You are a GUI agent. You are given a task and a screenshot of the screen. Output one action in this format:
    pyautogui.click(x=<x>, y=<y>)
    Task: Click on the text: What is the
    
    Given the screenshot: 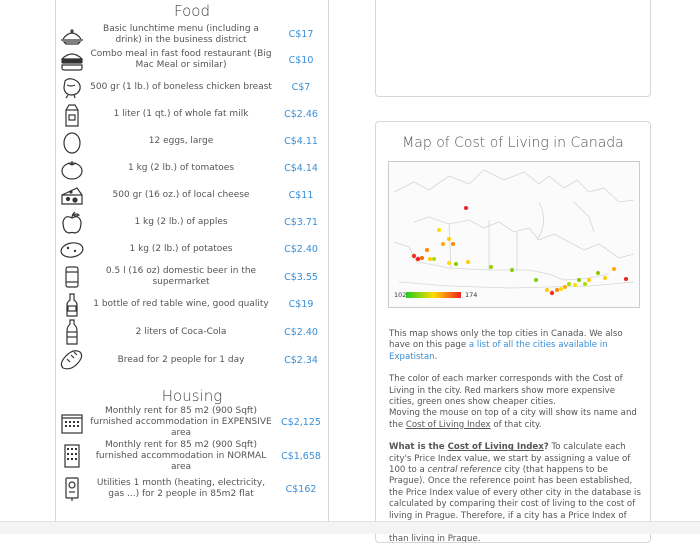 What is the action you would take?
    pyautogui.click(x=418, y=447)
    